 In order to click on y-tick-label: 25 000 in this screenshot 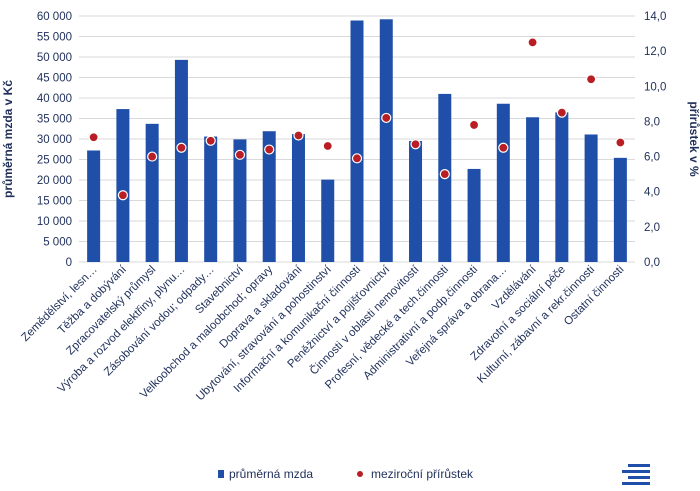, I will do `click(54, 161)`.